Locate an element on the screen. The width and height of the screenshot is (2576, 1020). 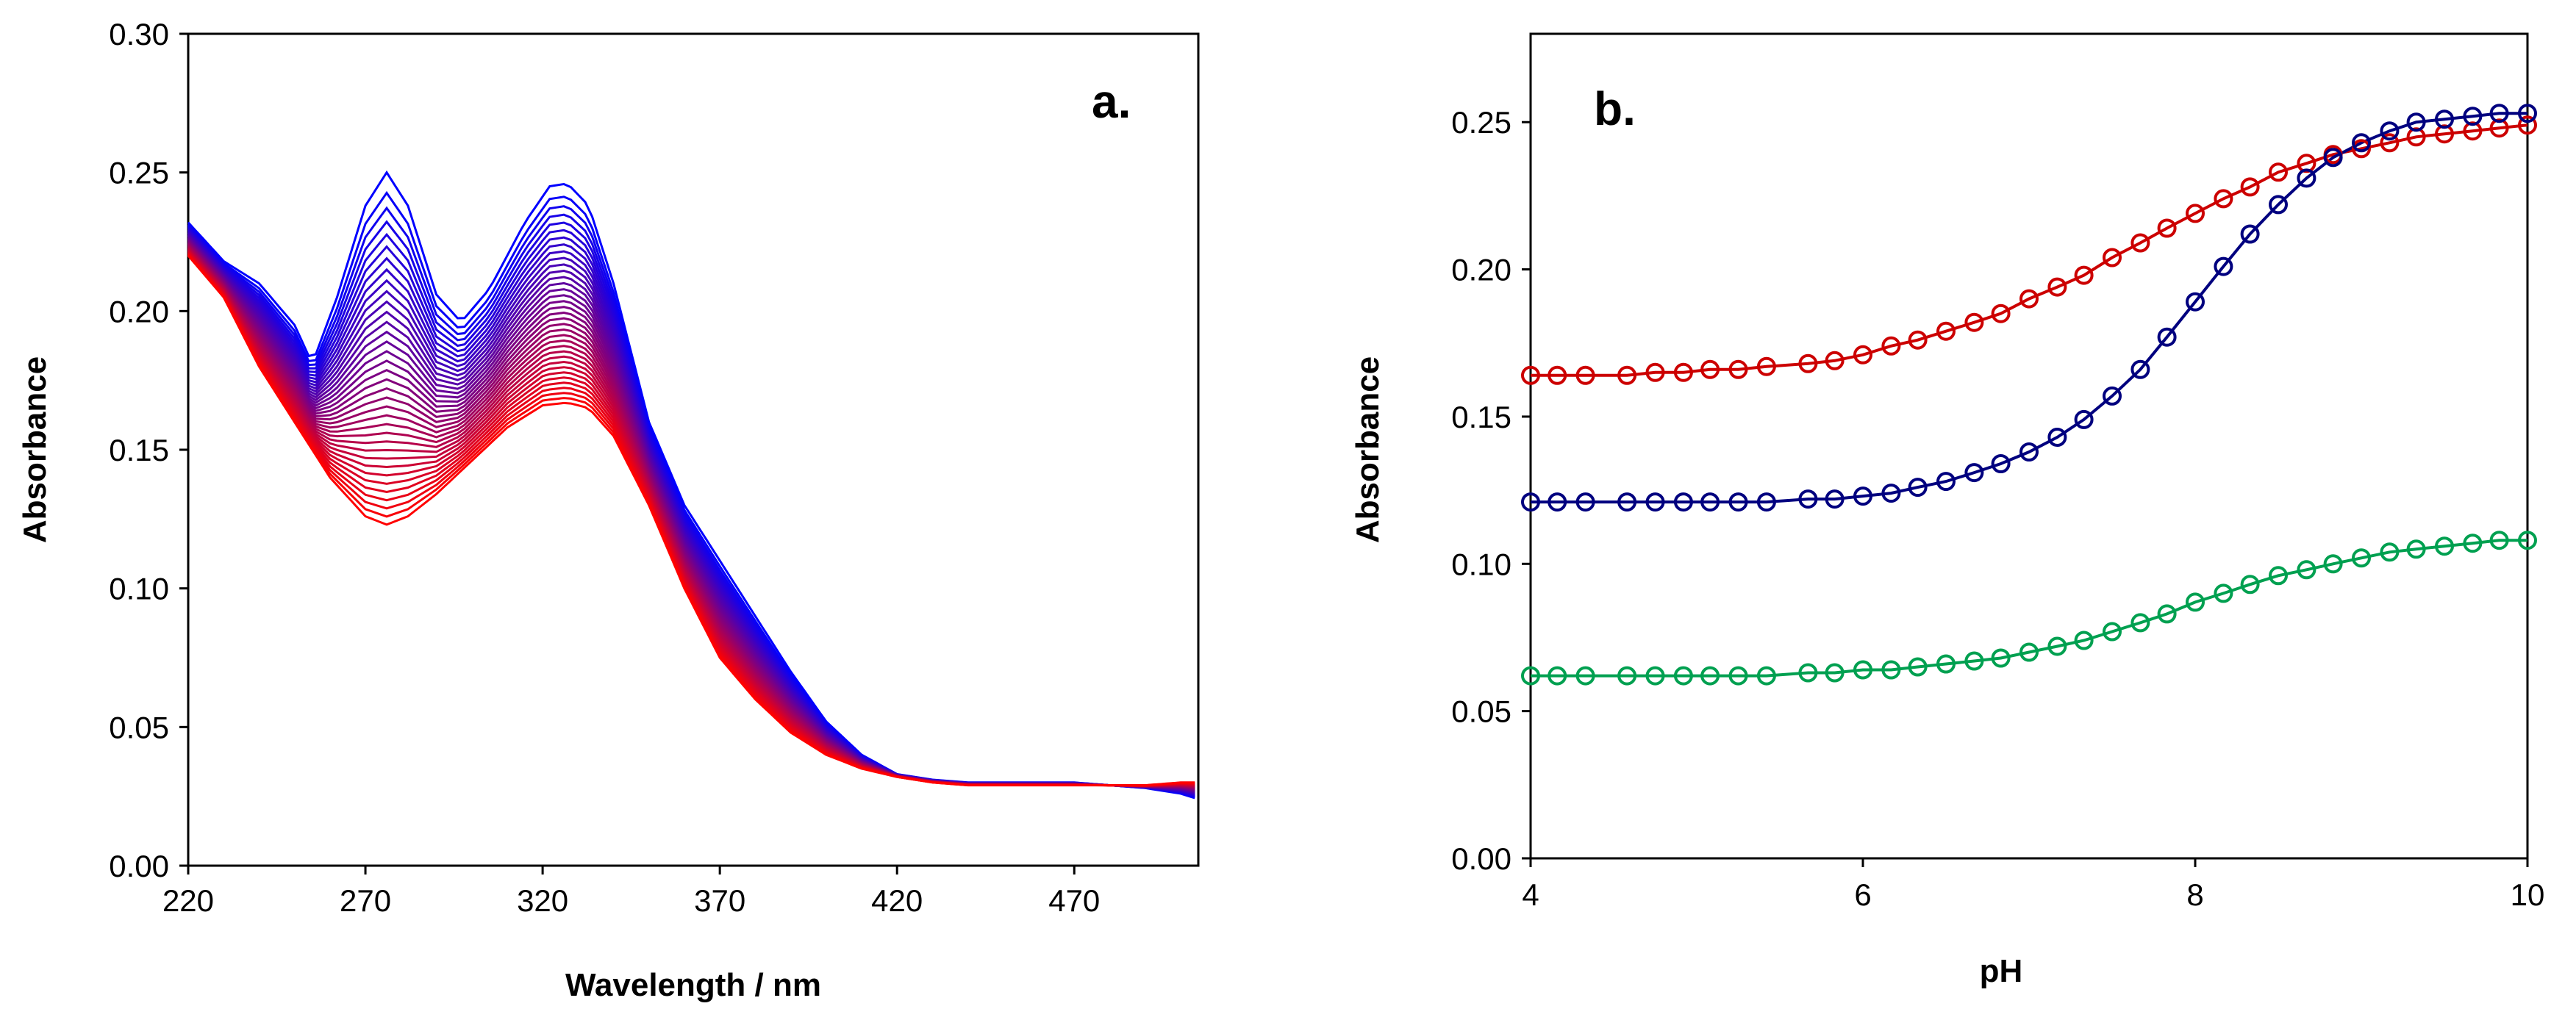
panel-a-x-ticks: 220 270 320 370 420 470 is located at coordinates (631, 892).